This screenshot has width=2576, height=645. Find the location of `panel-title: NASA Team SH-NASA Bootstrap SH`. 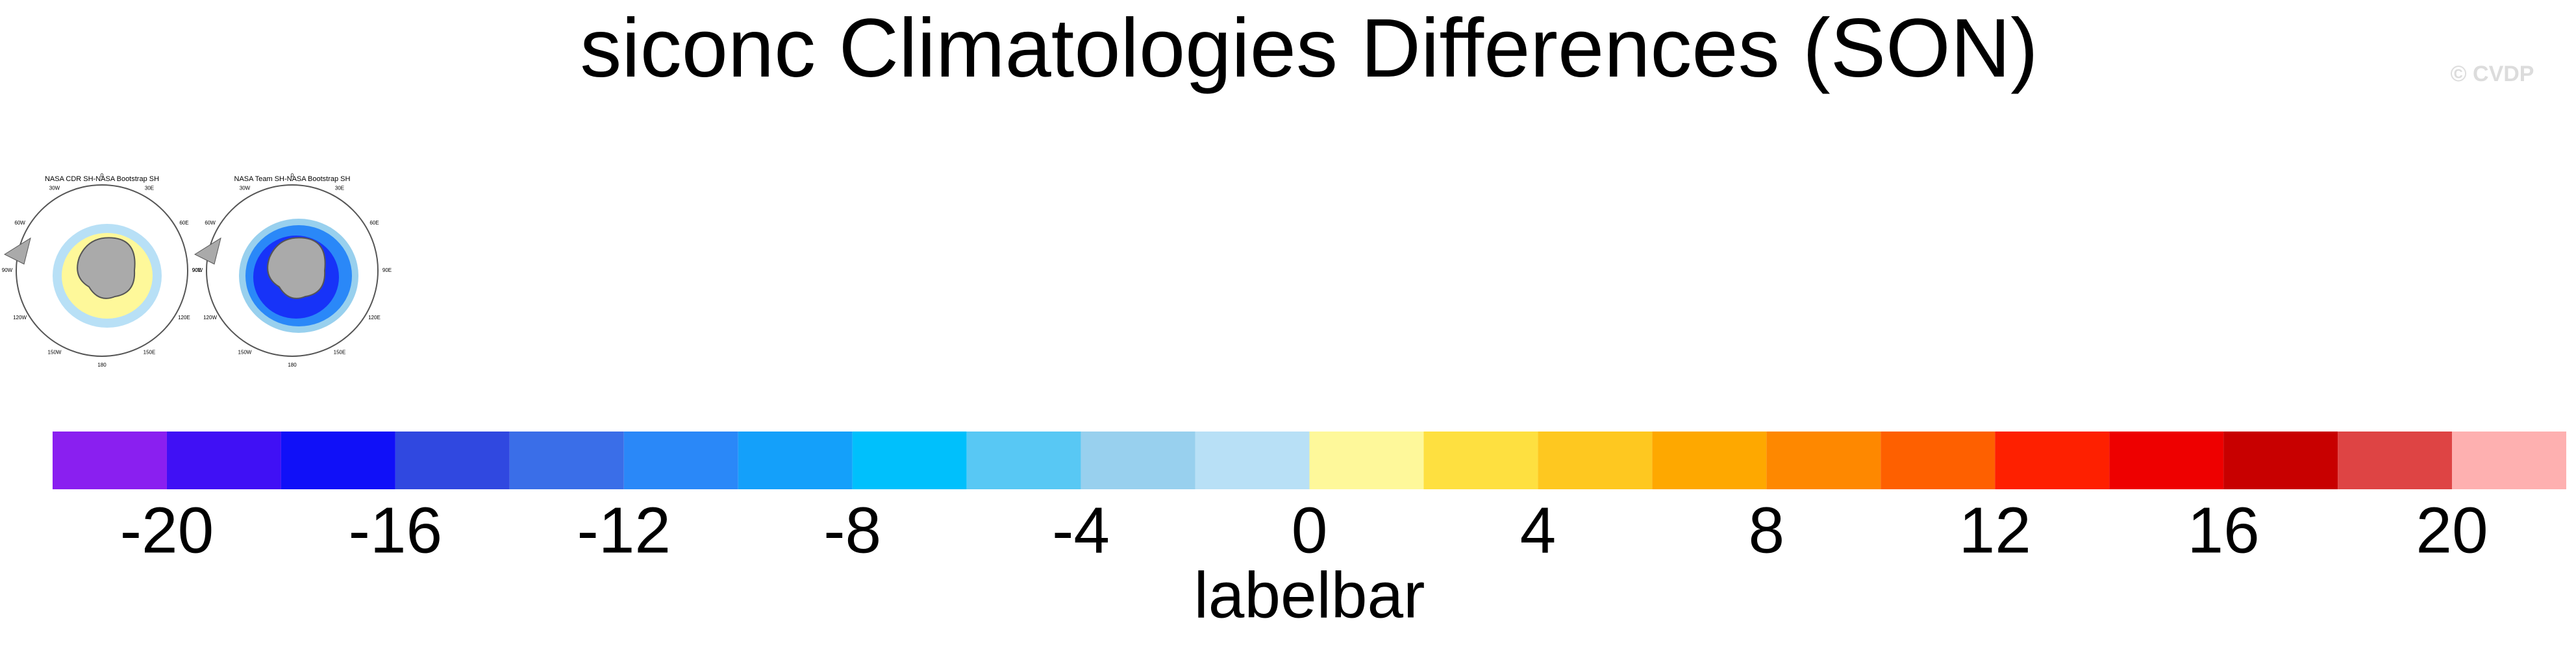

panel-title: NASA Team SH-NASA Bootstrap SH is located at coordinates (292, 179).